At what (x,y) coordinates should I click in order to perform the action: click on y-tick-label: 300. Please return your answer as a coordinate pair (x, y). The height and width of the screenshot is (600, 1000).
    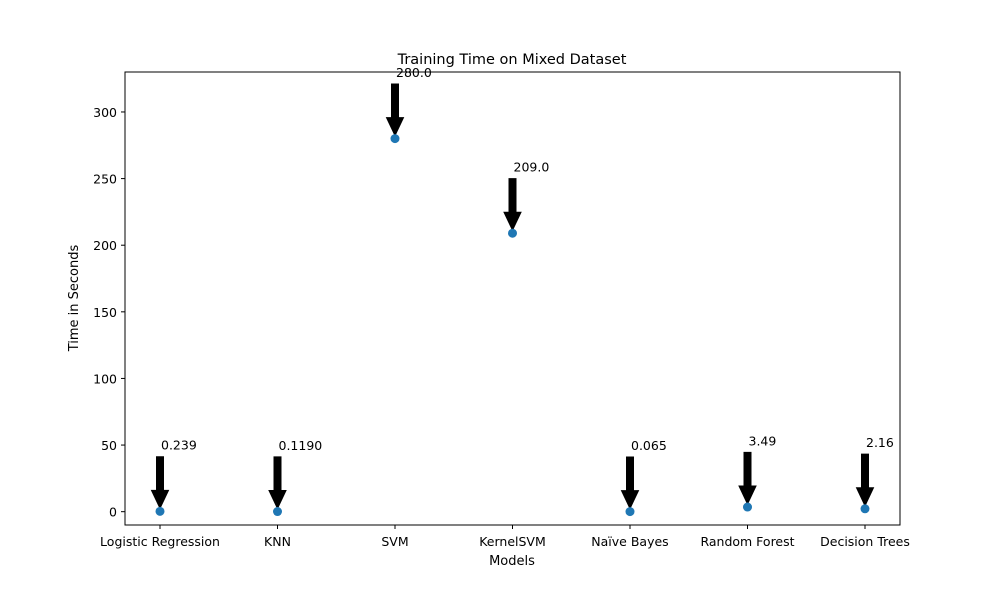
    Looking at the image, I should click on (105, 112).